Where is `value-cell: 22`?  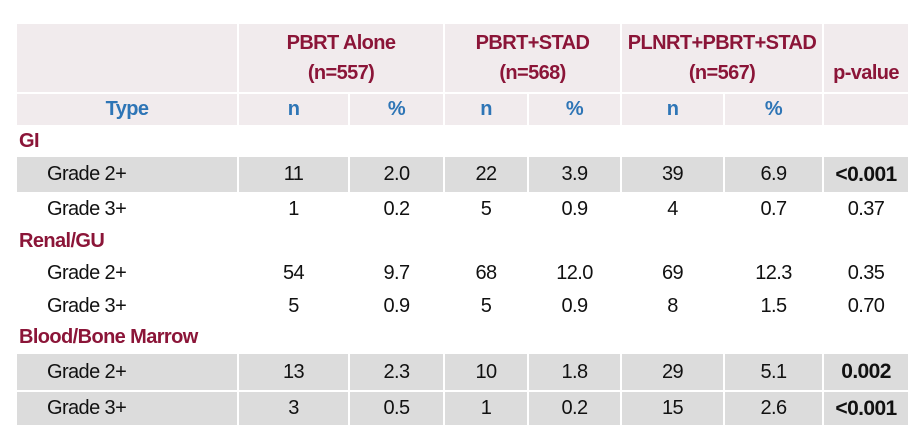 value-cell: 22 is located at coordinates (486, 174).